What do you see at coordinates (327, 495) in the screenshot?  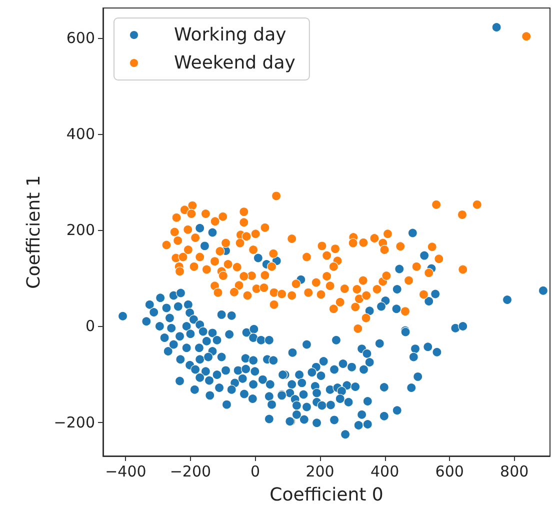 I see `x-axis-title: Coefficient 0` at bounding box center [327, 495].